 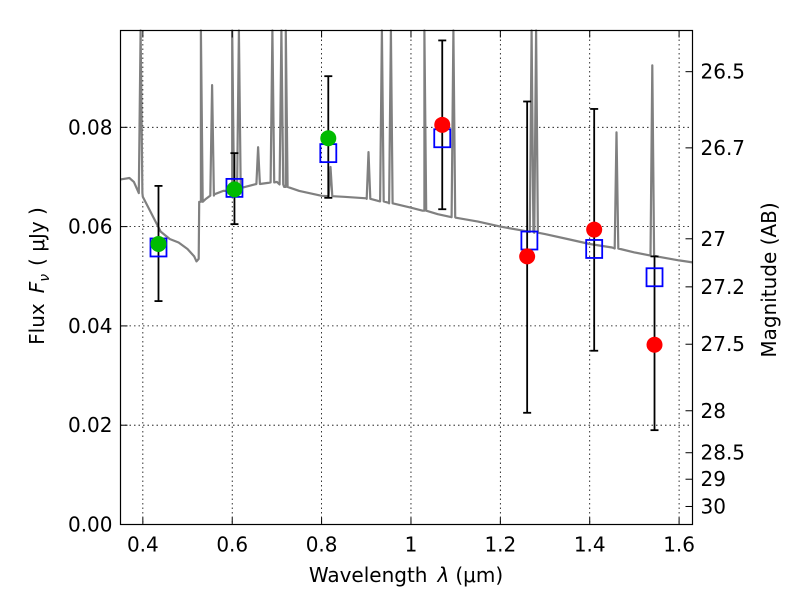 I want to click on y2-axis-label: Magnitude (AB), so click(x=769, y=279).